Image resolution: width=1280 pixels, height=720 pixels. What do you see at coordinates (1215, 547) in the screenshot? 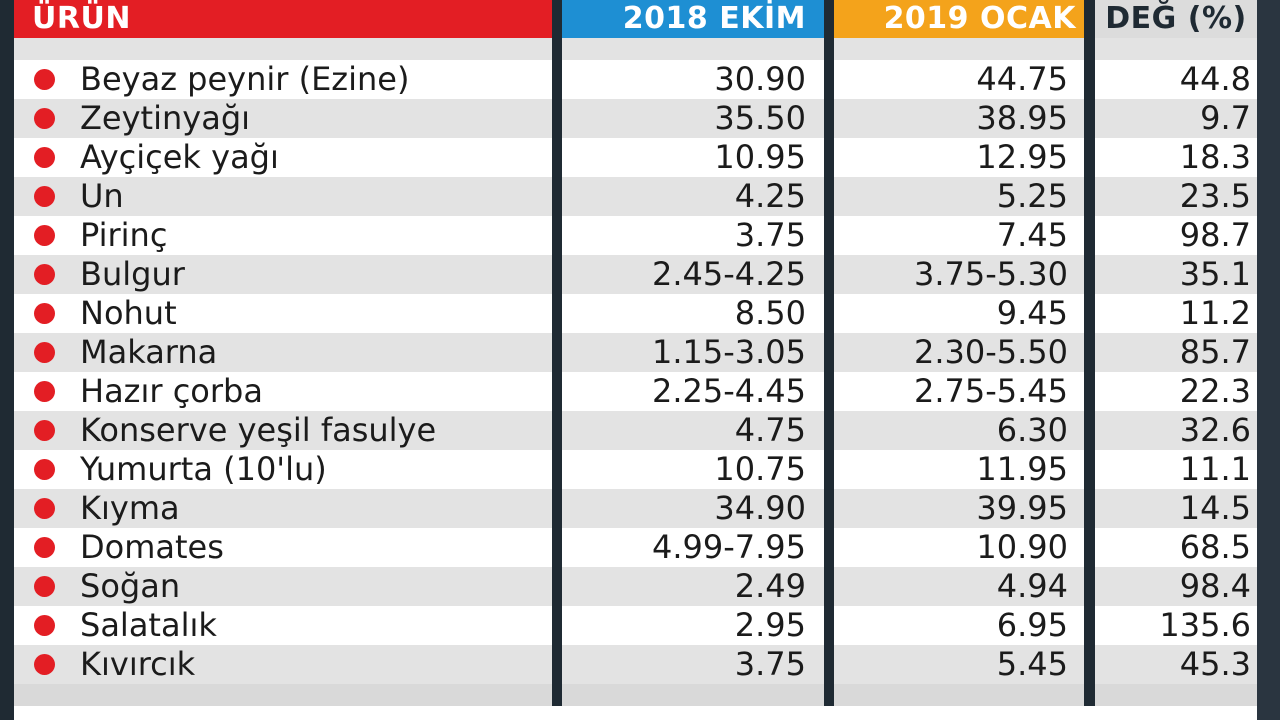
I see `change-percent: 68.5` at bounding box center [1215, 547].